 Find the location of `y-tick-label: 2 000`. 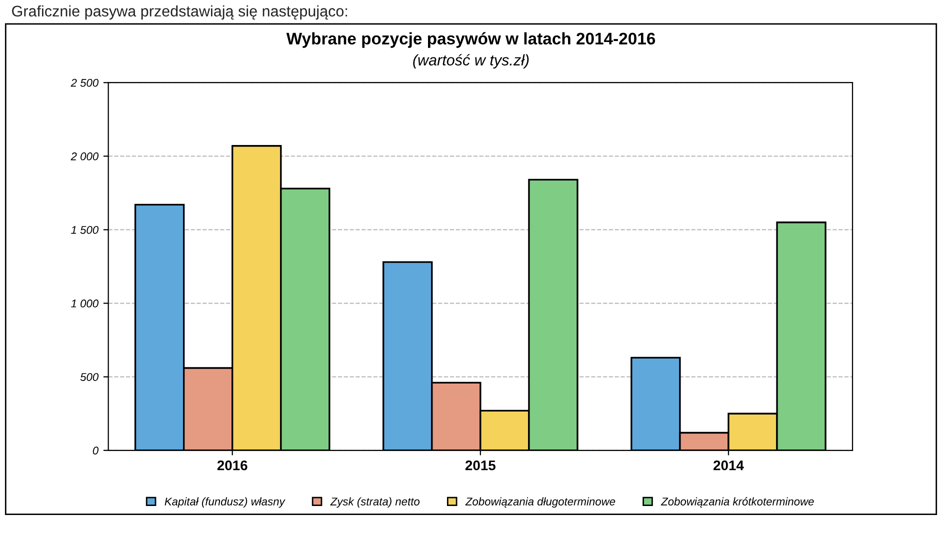

y-tick-label: 2 000 is located at coordinates (84, 156).